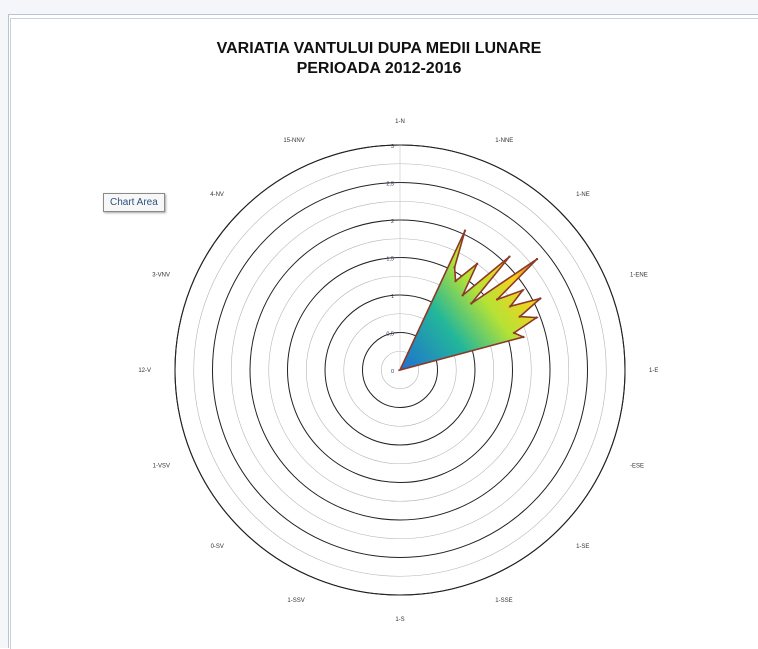 The height and width of the screenshot is (649, 758). Describe the element at coordinates (379, 7) in the screenshot. I see `column-ruler` at that location.